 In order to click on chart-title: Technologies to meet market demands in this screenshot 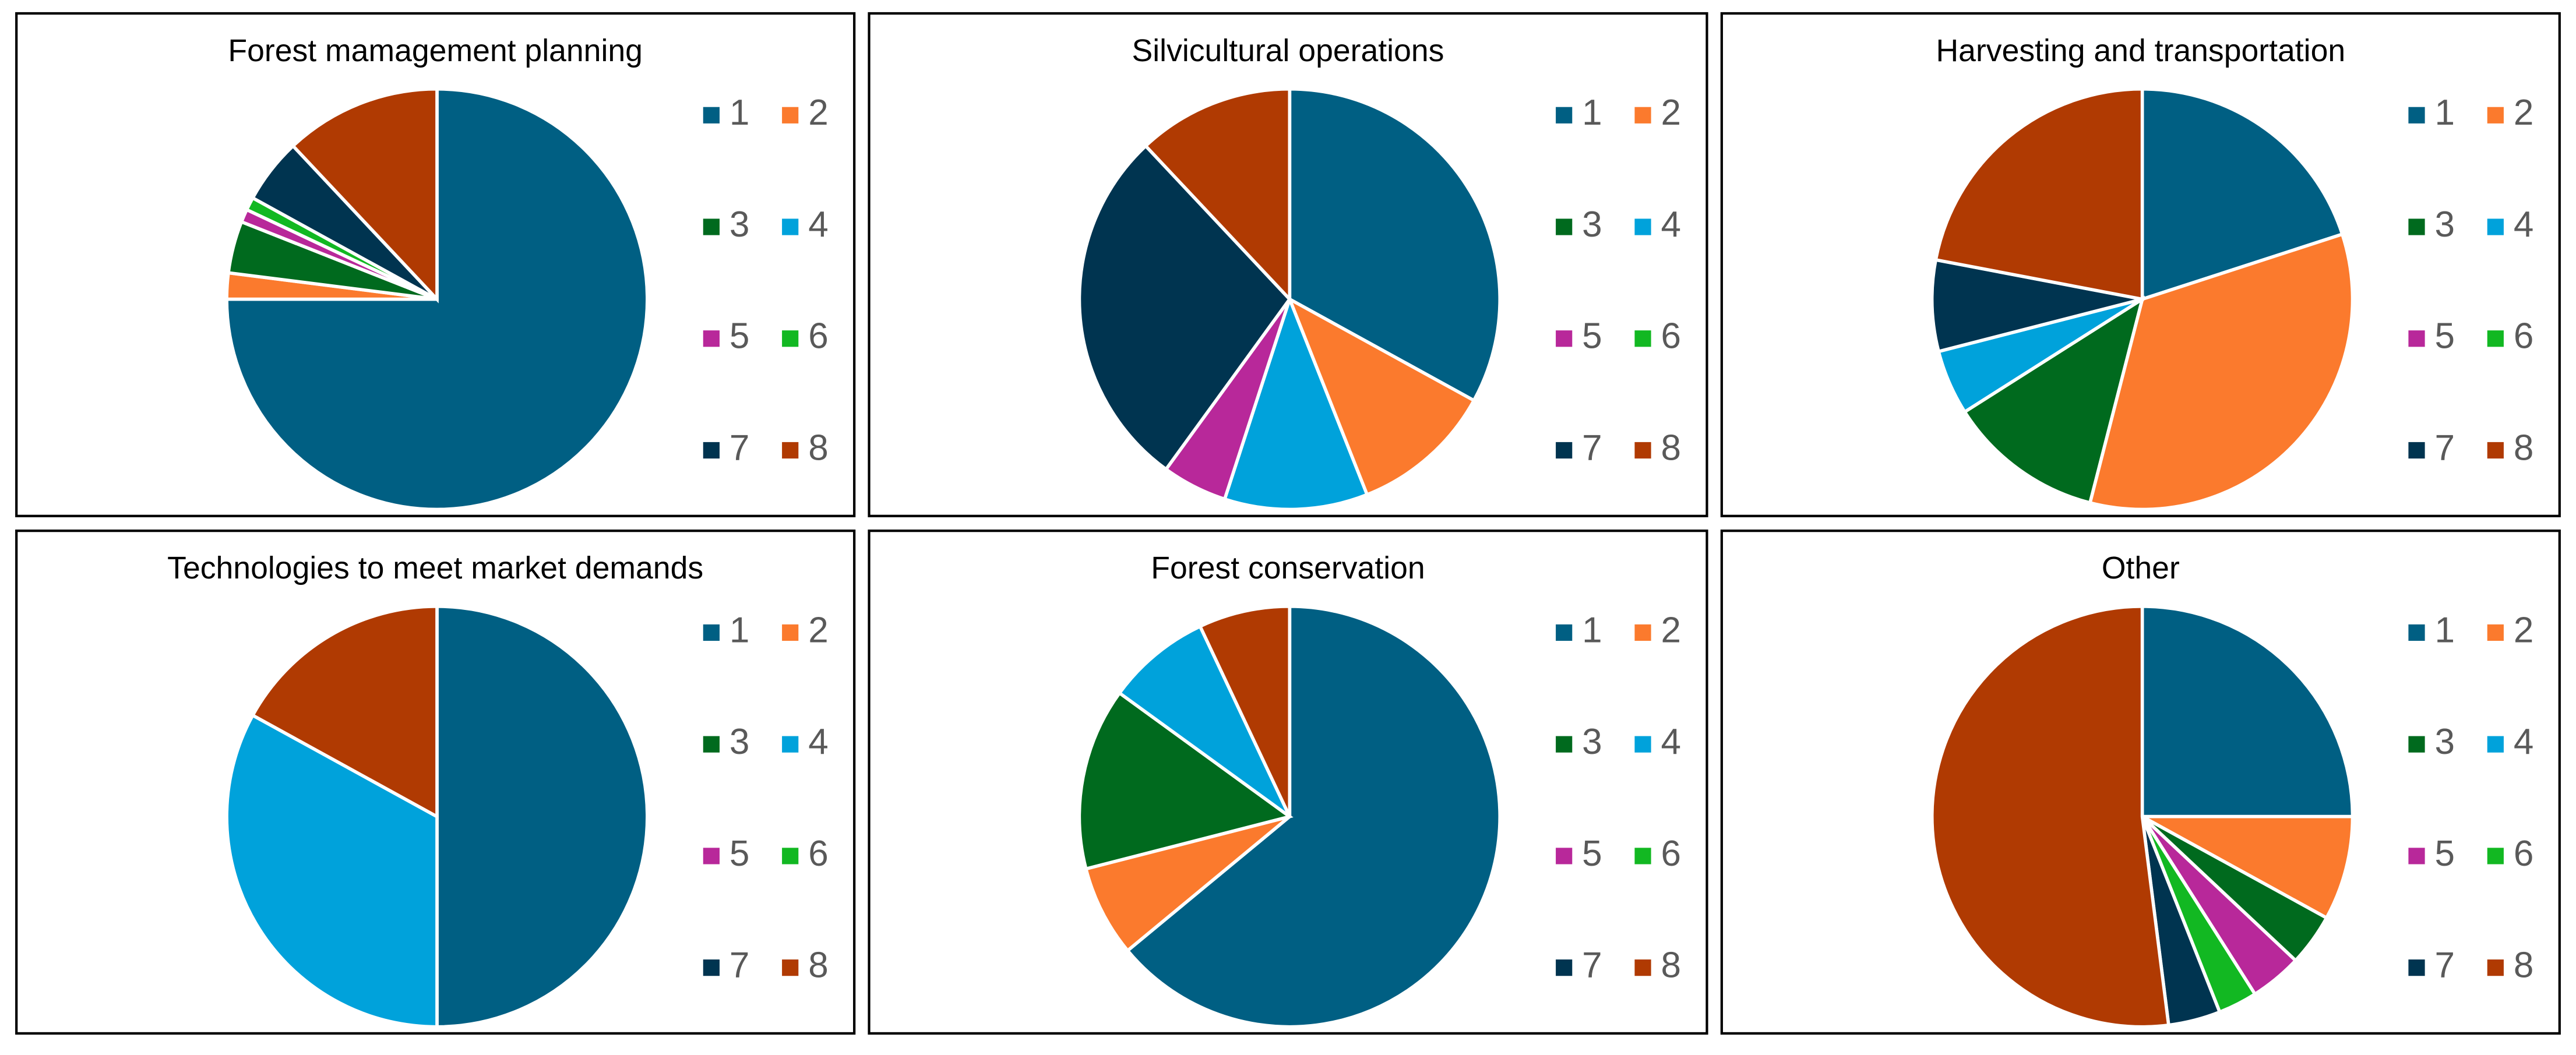, I will do `click(435, 568)`.